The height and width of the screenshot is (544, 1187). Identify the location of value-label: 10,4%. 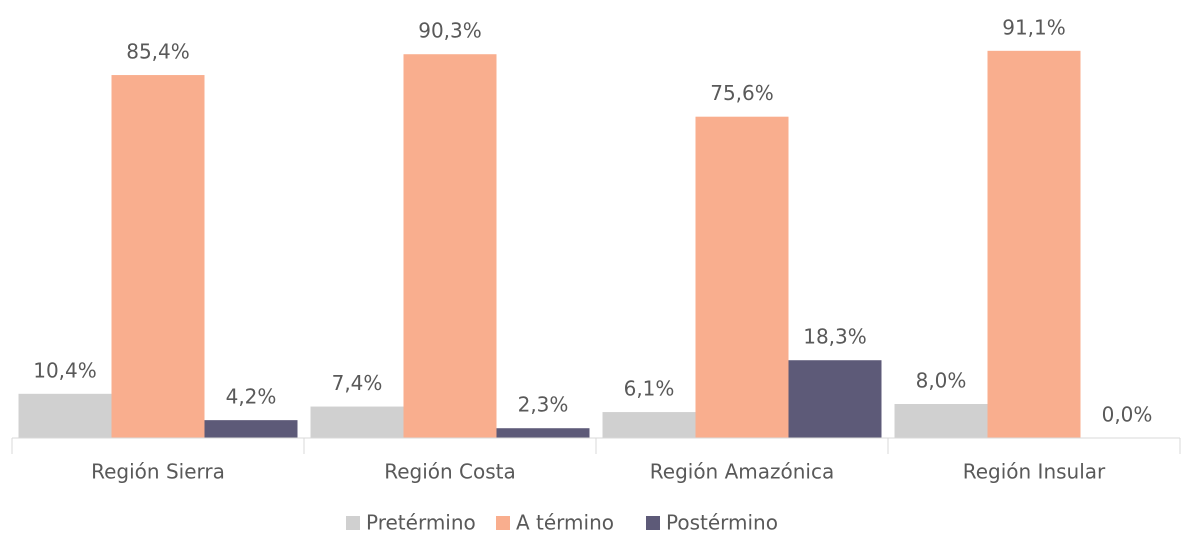
(65, 370).